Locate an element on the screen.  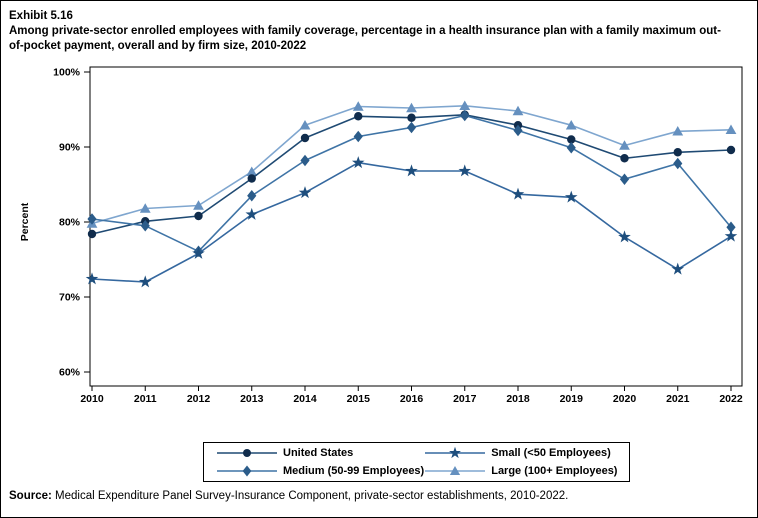
legend-label: Small (<50 Employees) is located at coordinates (551, 453).